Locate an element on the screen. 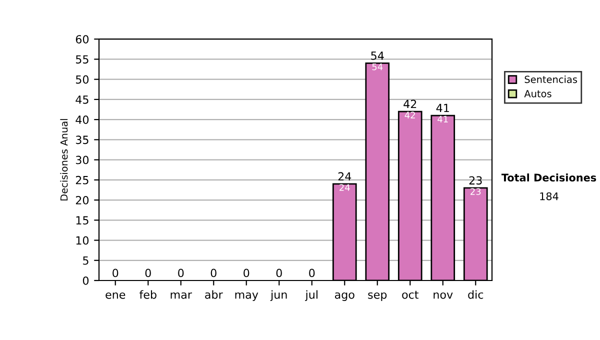 The width and height of the screenshot is (600, 340). x-tick-label: ago is located at coordinates (344, 296).